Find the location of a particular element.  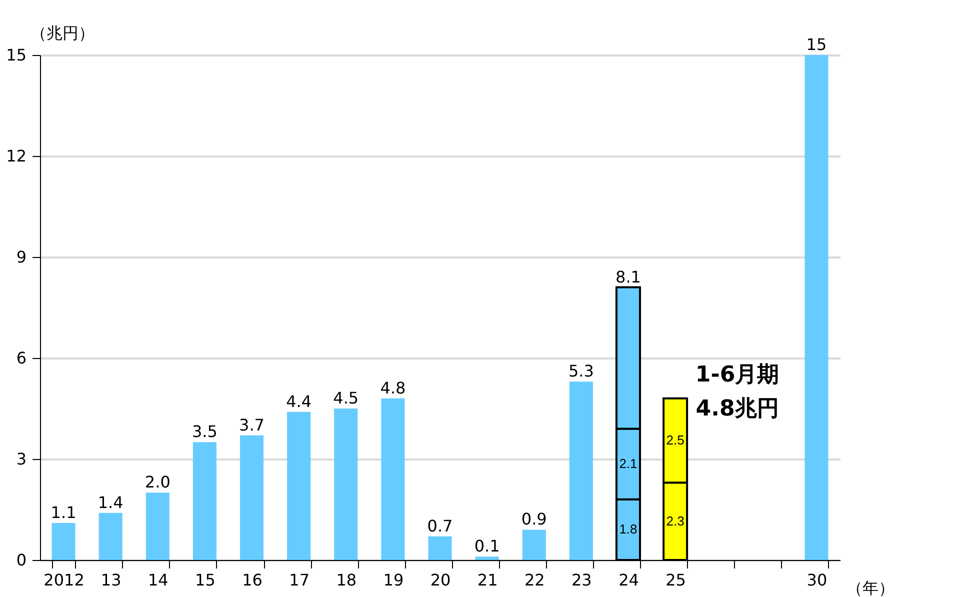

data-label: 0.1 is located at coordinates (487, 546).